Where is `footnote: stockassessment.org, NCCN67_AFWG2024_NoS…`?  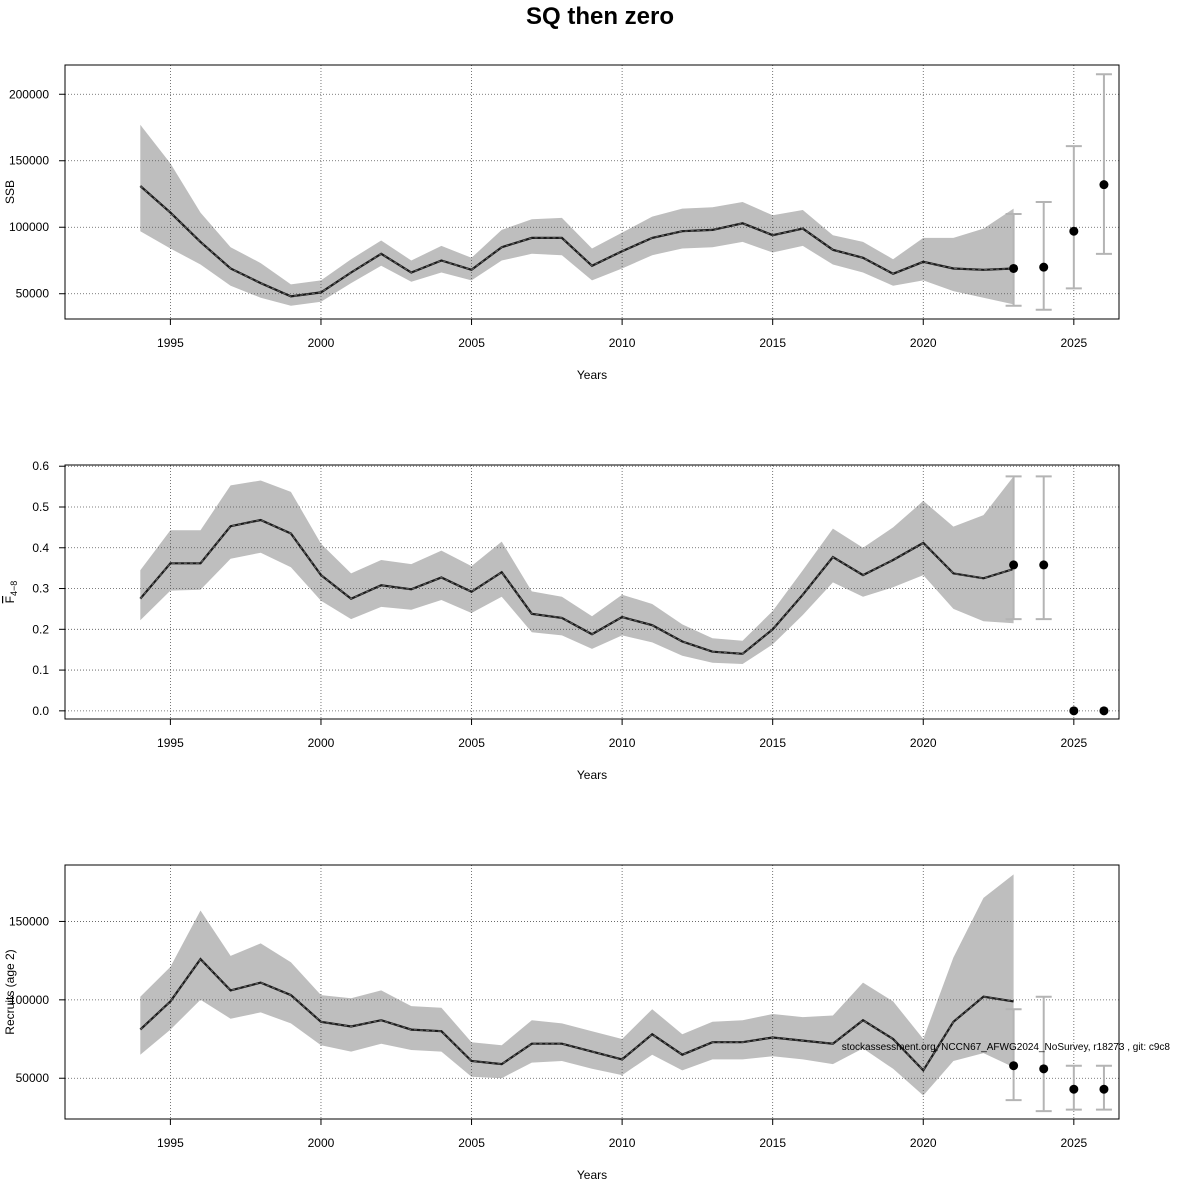
footnote: stockassessment.org, NCCN67_AFWG2024_NoS… is located at coordinates (1006, 1047).